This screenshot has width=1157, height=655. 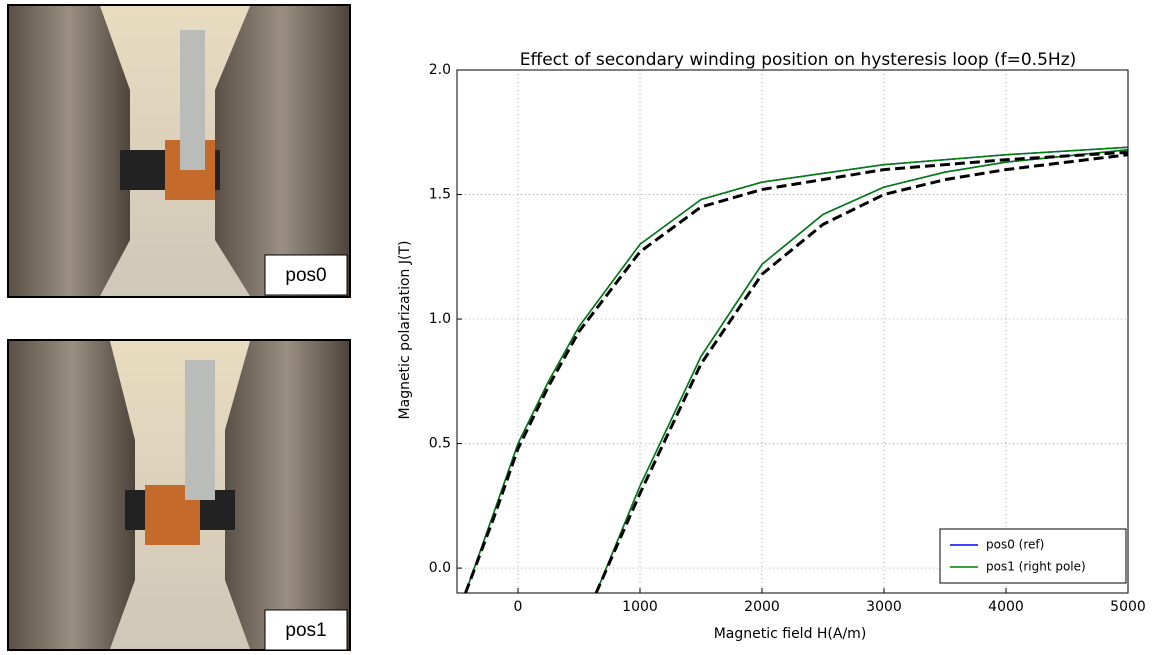 I want to click on y-axis-label: Magnetic polarization J(T), so click(x=405, y=330).